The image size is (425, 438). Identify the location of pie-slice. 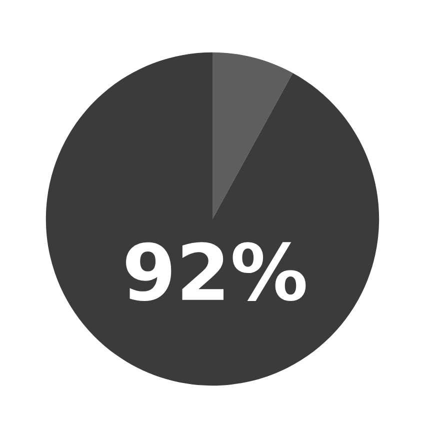
(252, 135).